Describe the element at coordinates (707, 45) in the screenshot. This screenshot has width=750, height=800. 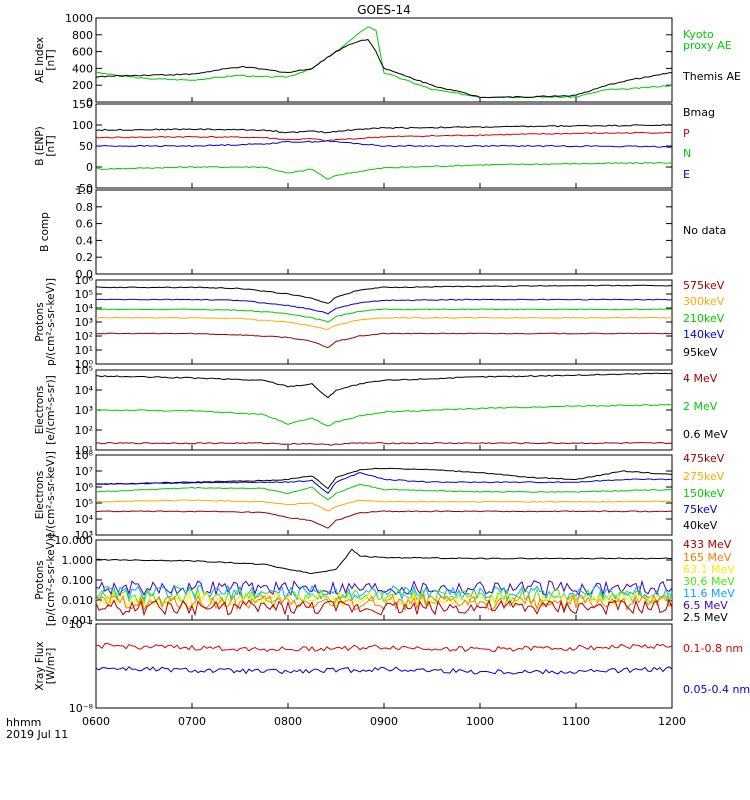
I see `legend-label: proxy AE` at that location.